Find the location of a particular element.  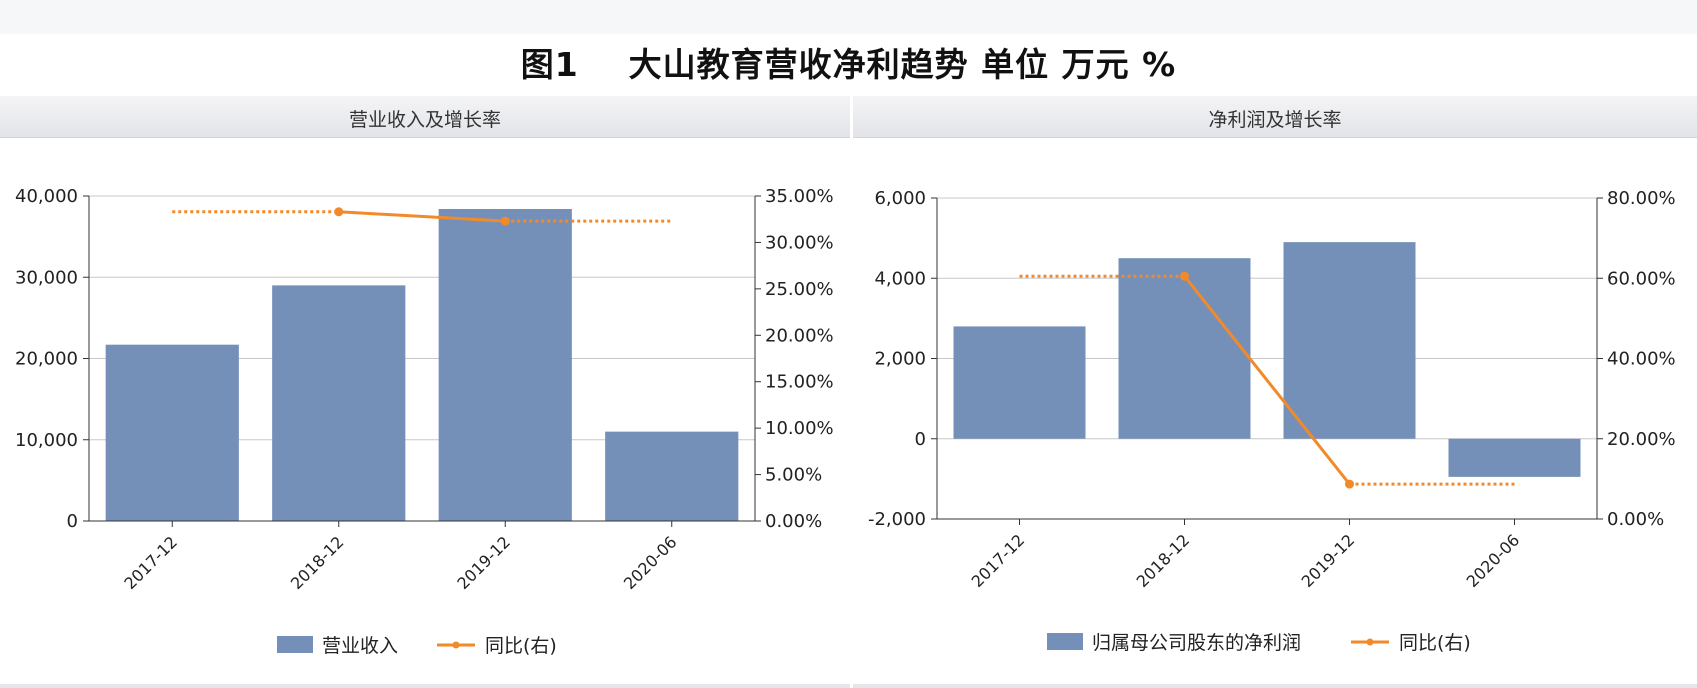

left-tick-label: 10,000 is located at coordinates (46, 440).